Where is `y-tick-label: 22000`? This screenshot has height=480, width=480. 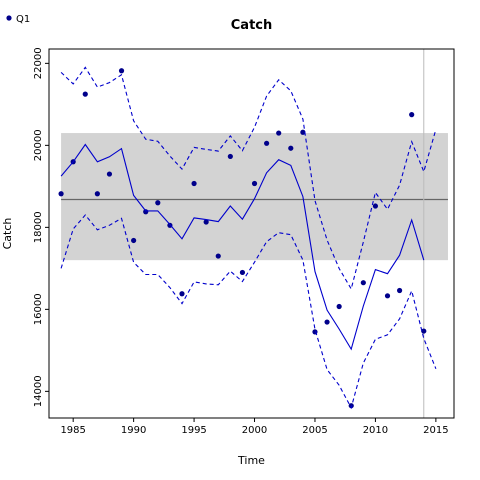
y-tick-label: 22000 is located at coordinates (38, 63).